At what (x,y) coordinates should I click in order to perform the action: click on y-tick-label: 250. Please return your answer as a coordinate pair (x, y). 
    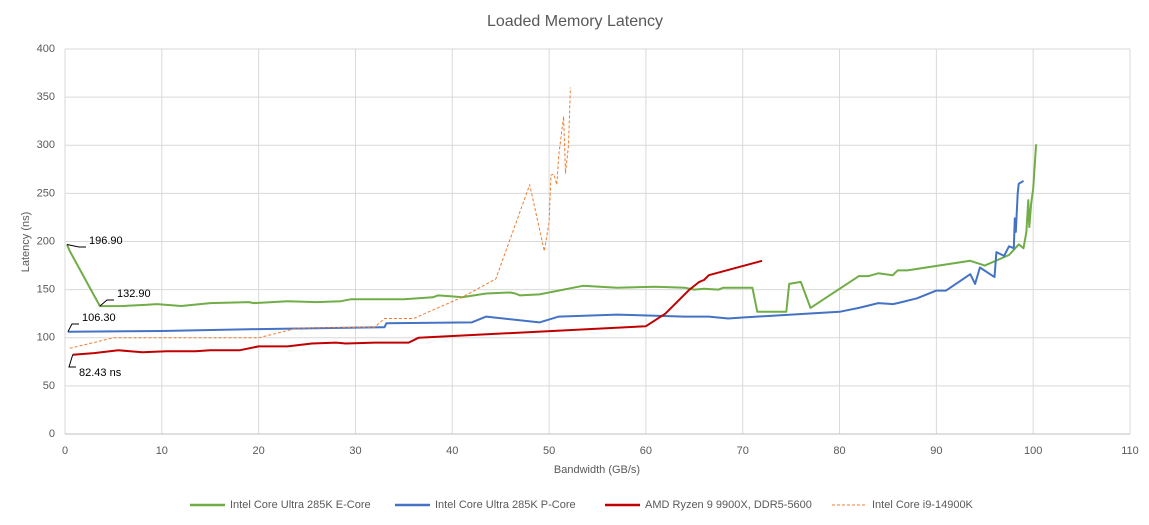
    Looking at the image, I should click on (46, 193).